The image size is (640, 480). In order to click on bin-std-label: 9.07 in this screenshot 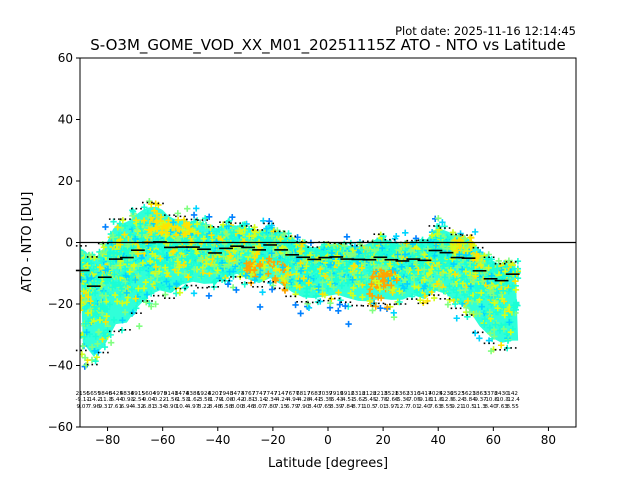, I will do `click(83, 407)`.